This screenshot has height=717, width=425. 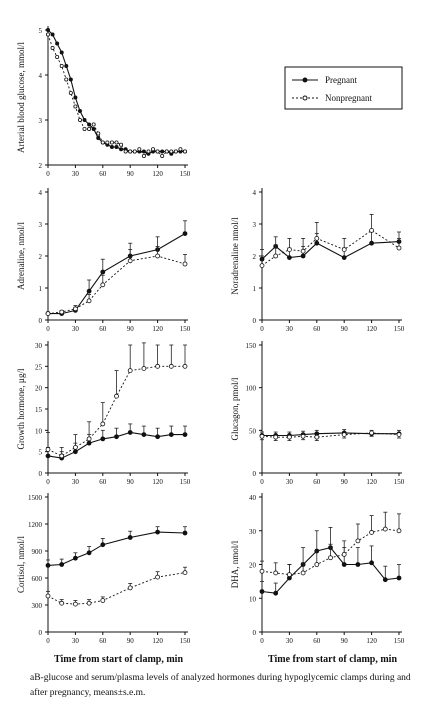 What do you see at coordinates (253, 599) in the screenshot?
I see `y-tick-label: 10` at bounding box center [253, 599].